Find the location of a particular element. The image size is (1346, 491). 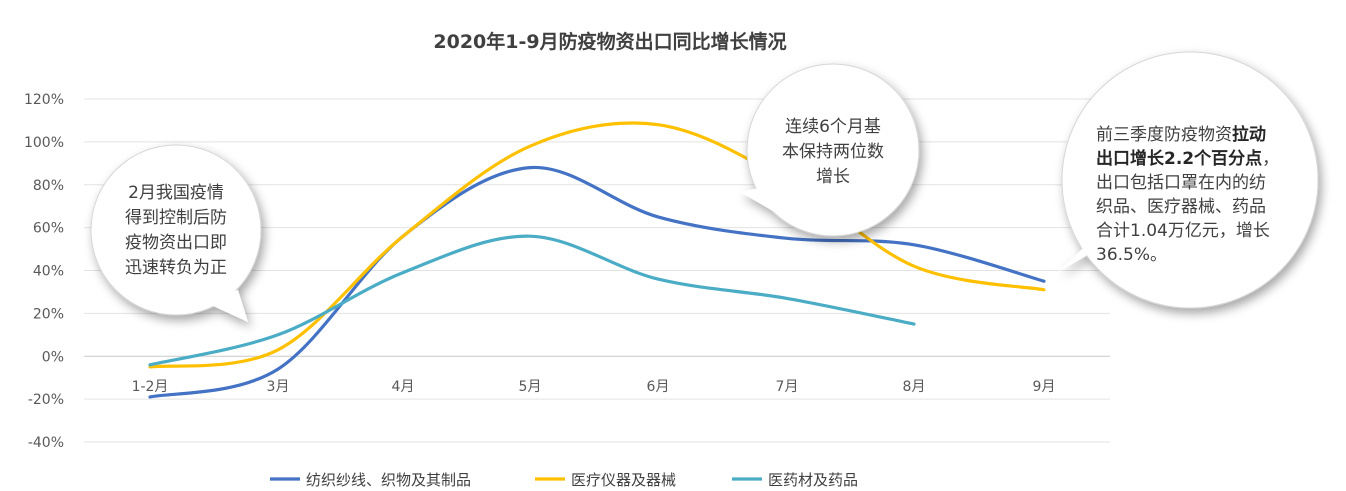

annotation-text: 出口包括口罩在内的纺 is located at coordinates (1181, 183).